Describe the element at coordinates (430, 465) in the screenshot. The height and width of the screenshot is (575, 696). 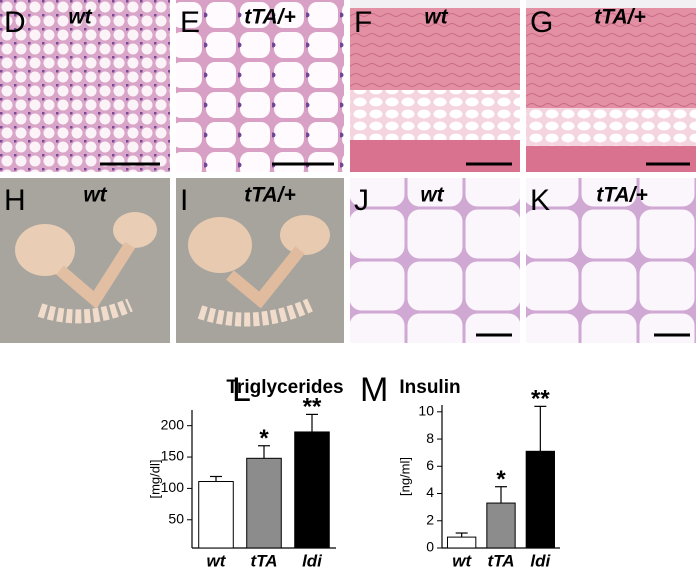
I see `y-tick-label: 6` at that location.